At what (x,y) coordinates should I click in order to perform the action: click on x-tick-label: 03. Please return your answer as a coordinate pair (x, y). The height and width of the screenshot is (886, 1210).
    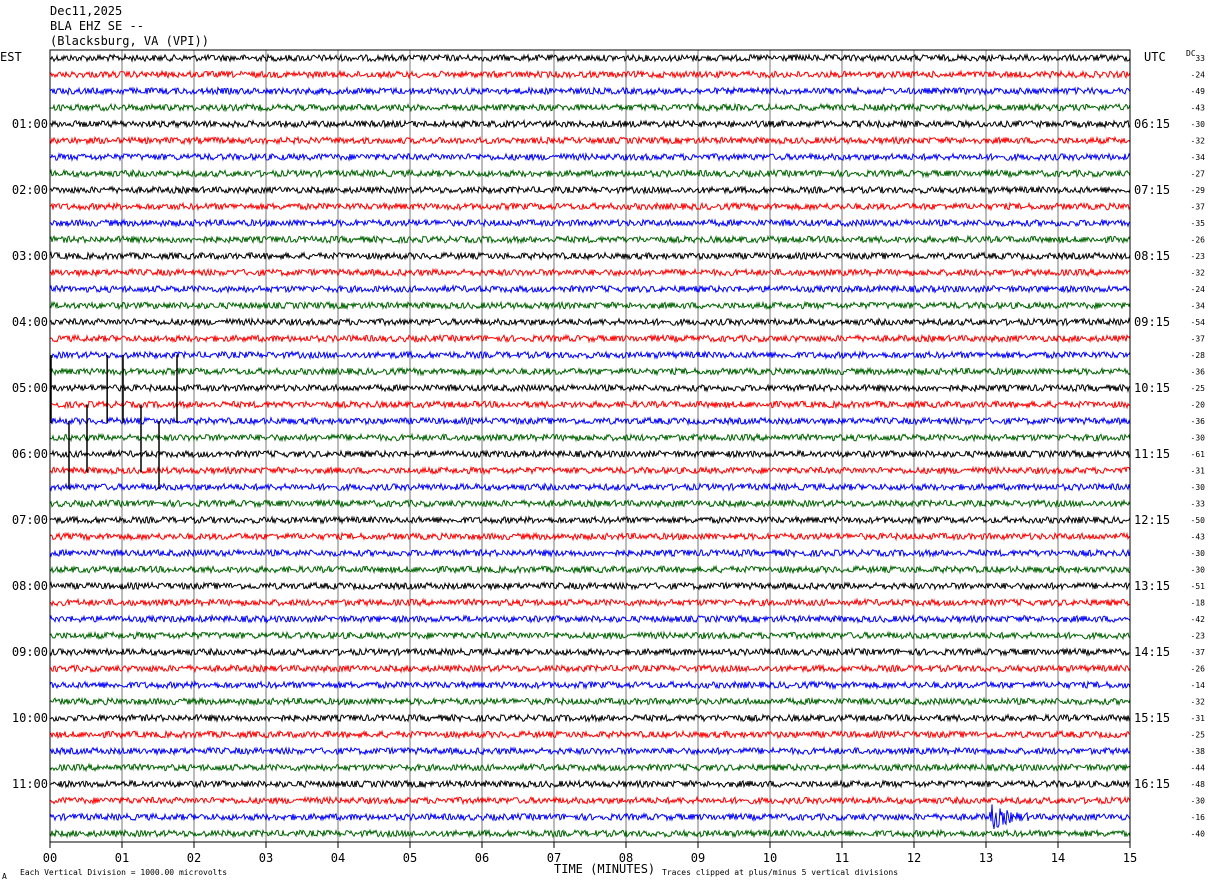
    Looking at the image, I should click on (266, 858).